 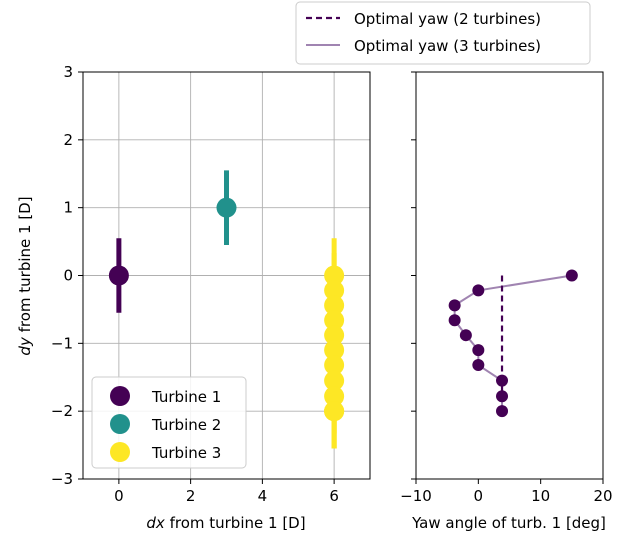 I want to click on right-legend-box, so click(x=443, y=33).